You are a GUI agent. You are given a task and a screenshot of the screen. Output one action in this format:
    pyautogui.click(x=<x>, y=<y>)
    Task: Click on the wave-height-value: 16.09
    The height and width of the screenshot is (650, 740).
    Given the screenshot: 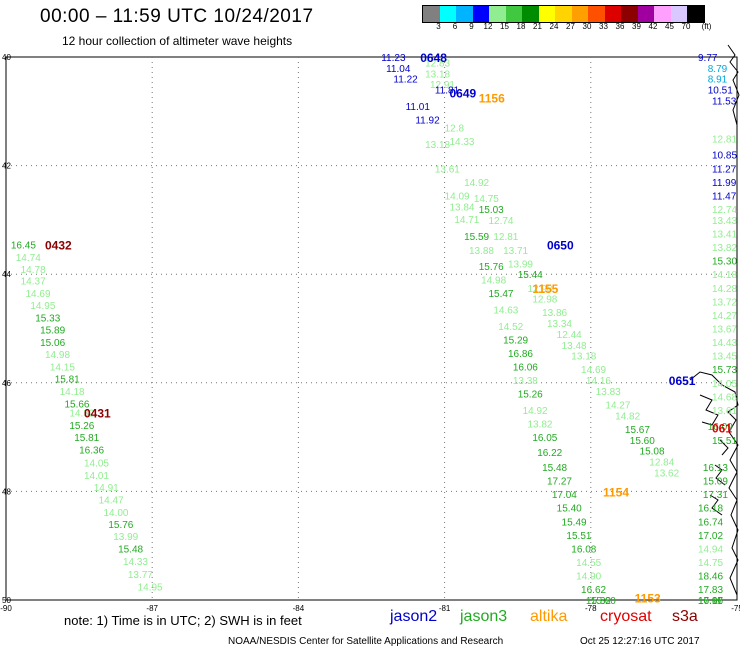 What is the action you would take?
    pyautogui.click(x=720, y=427)
    